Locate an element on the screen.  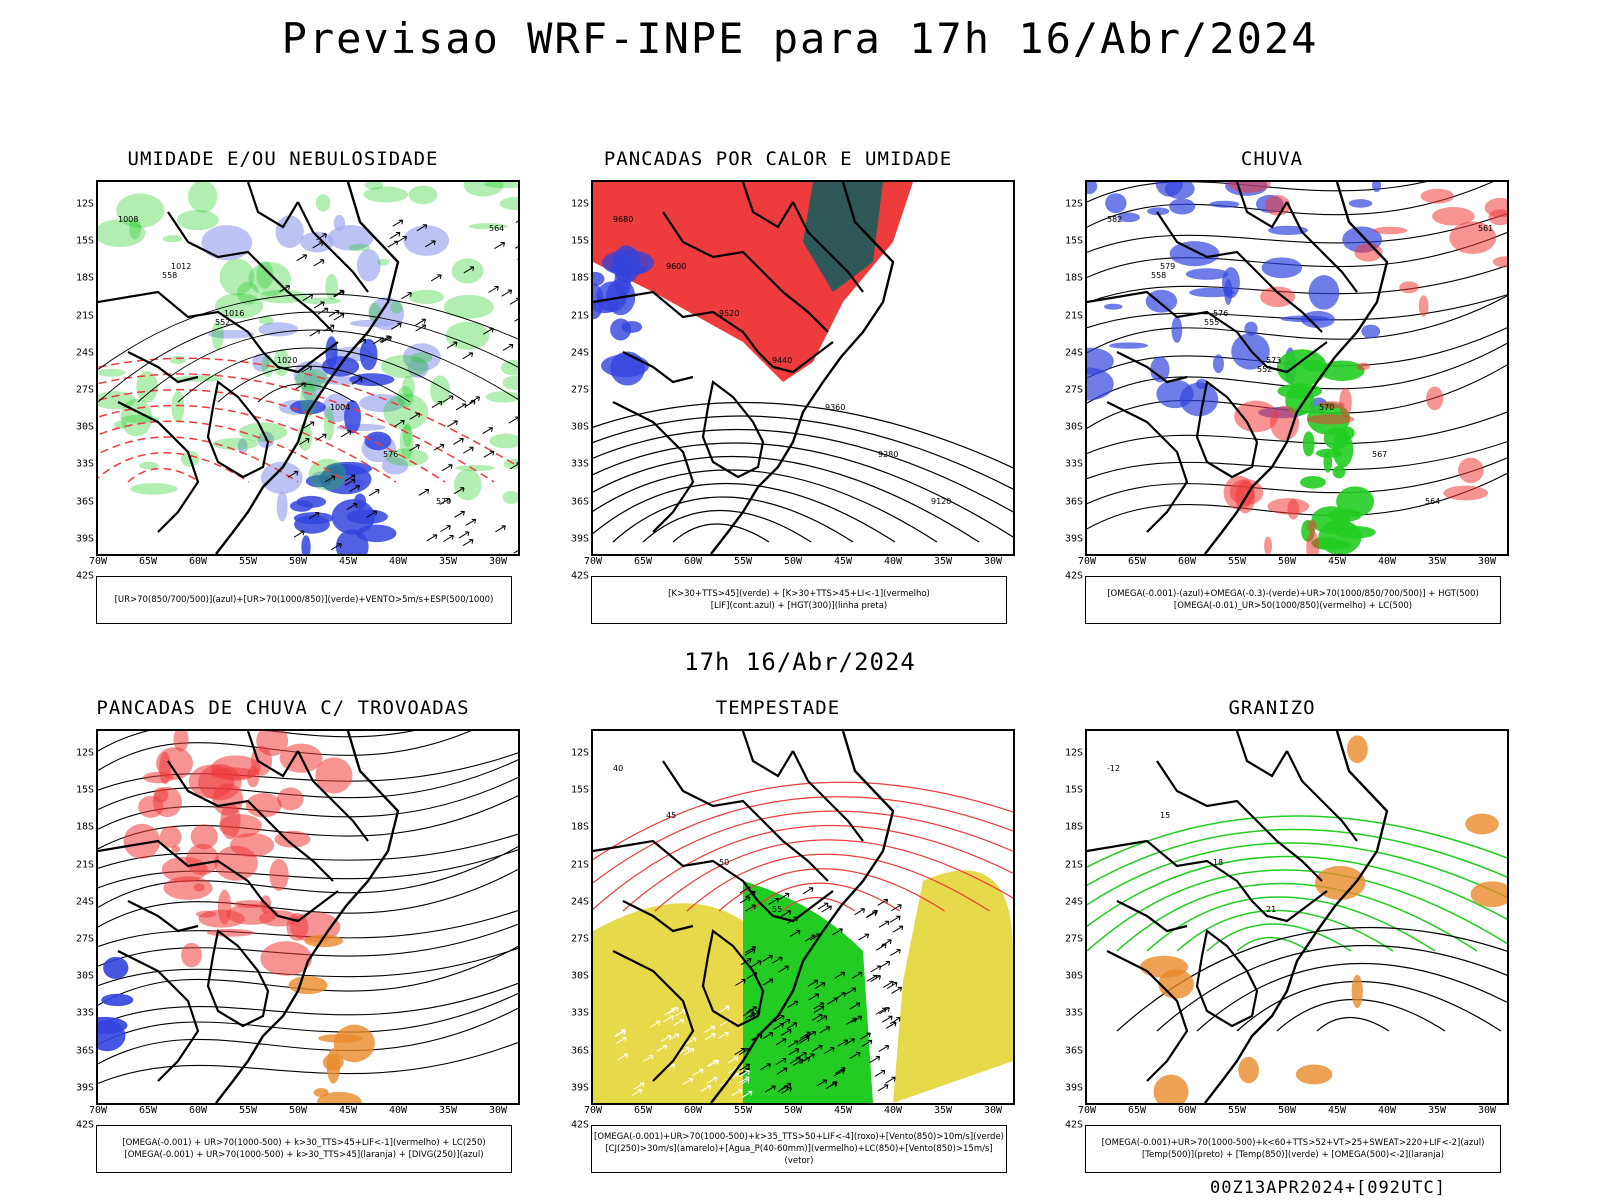
contour-label: 1004 is located at coordinates (340, 407).